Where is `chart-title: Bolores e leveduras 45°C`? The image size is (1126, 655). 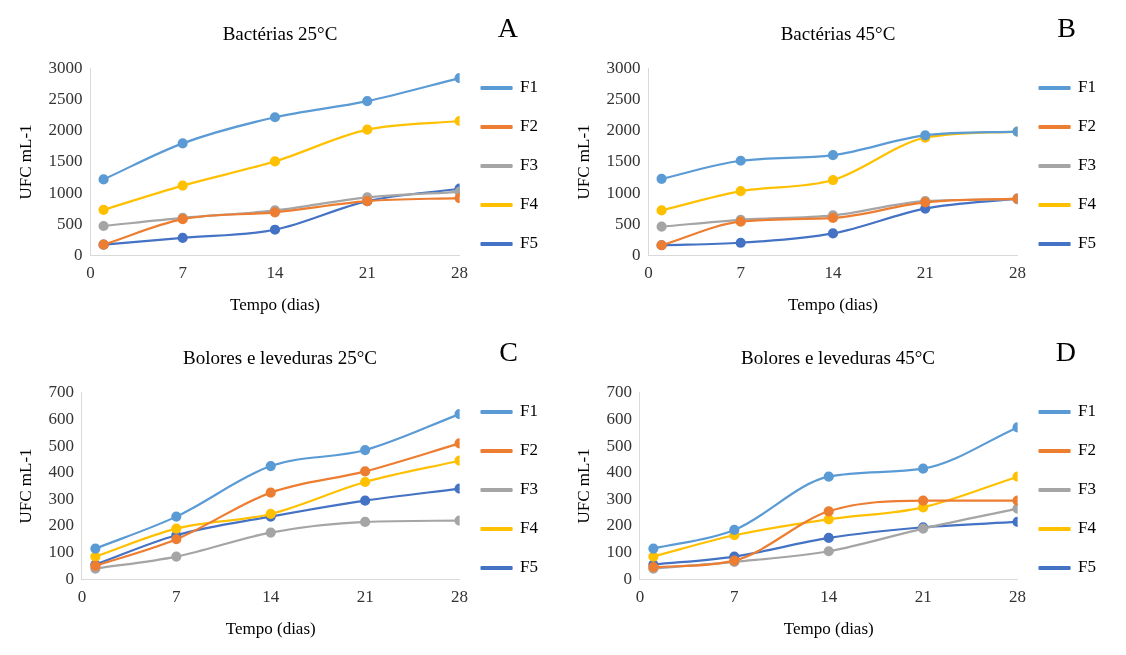 chart-title: Bolores e leveduras 45°C is located at coordinates (838, 358).